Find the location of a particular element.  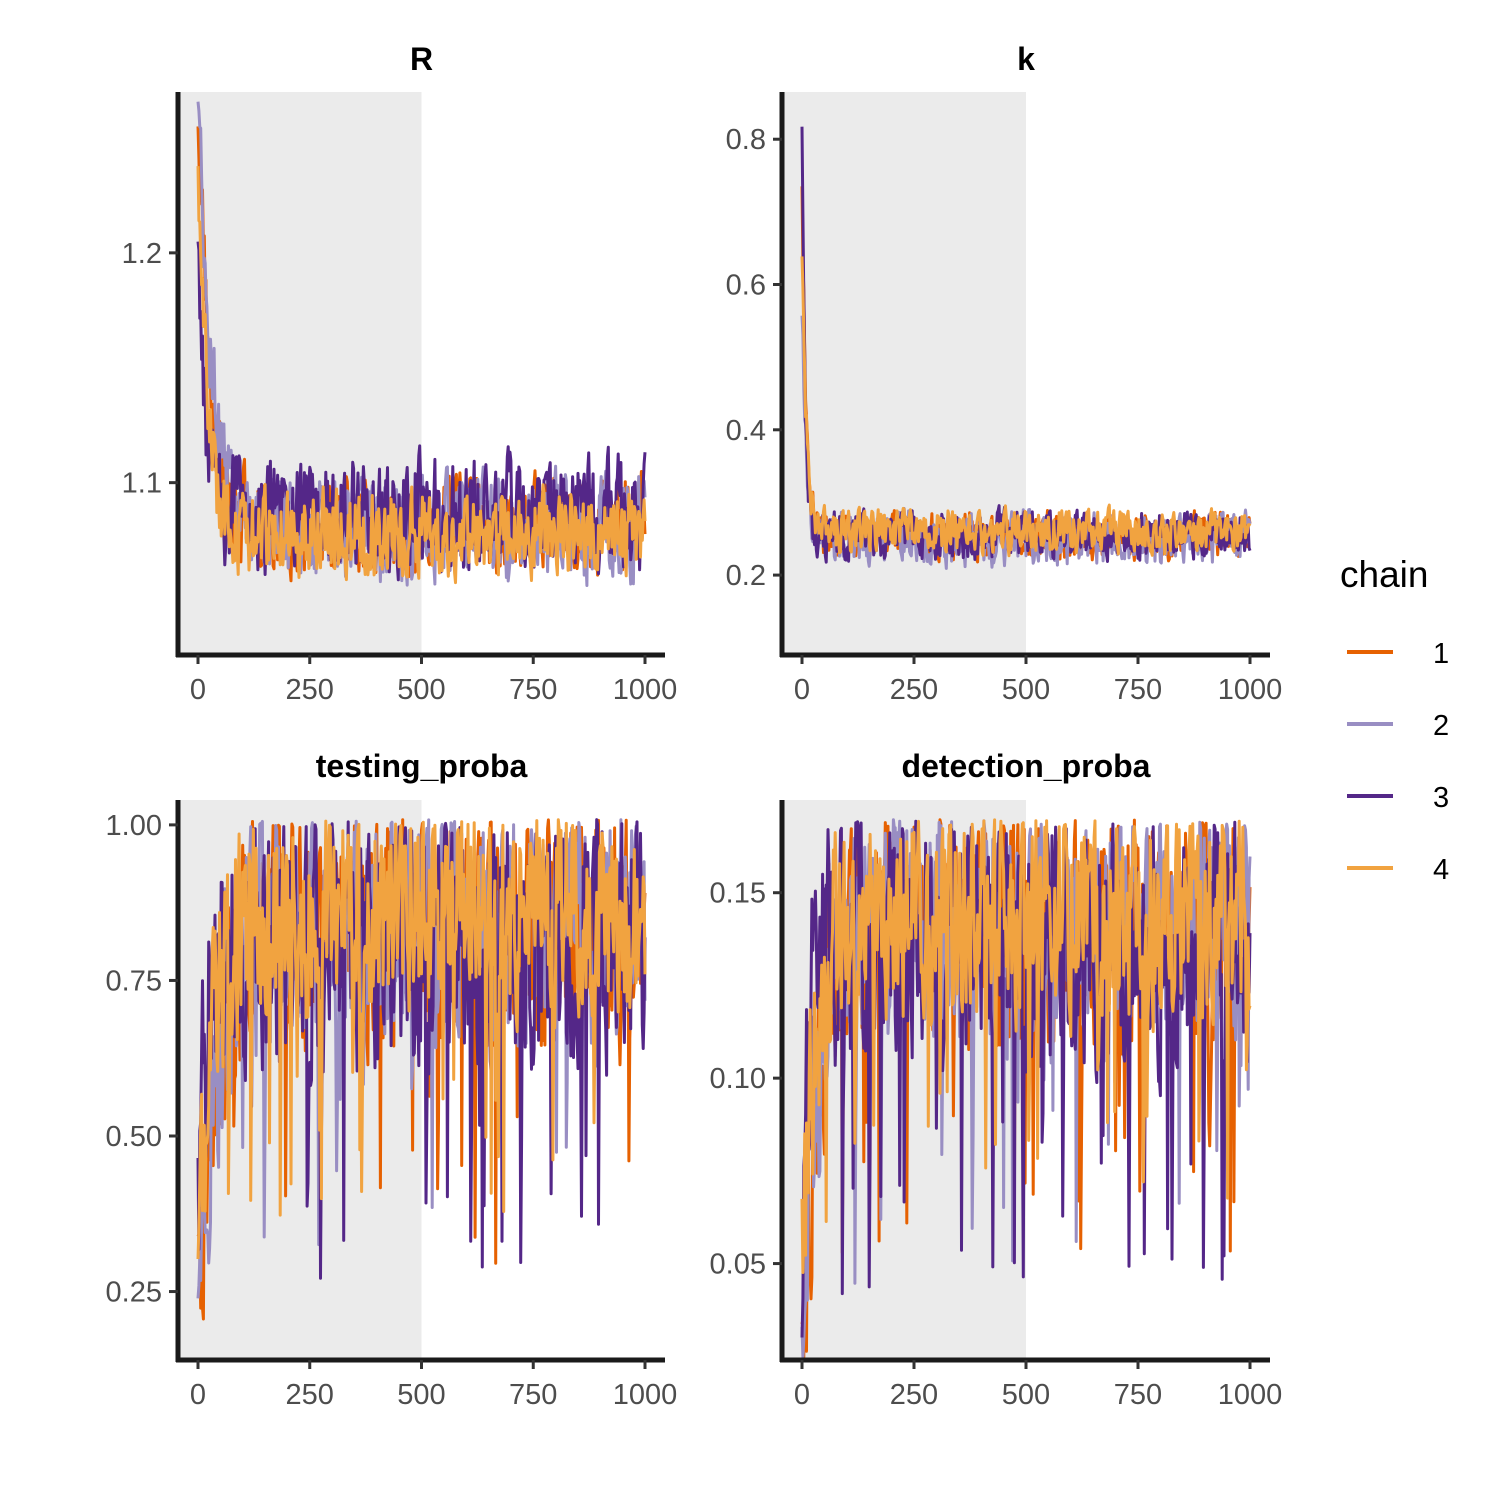

legend-label-chain-2: 2 is located at coordinates (1441, 726).